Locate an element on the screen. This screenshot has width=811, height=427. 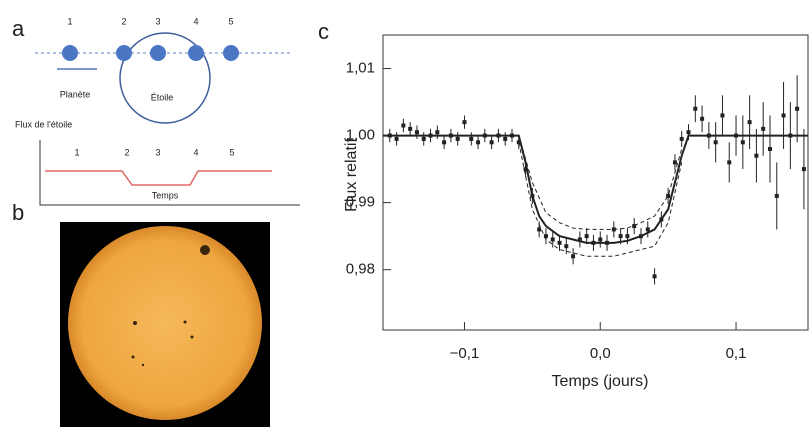
flux-axes is located at coordinates (169, 173).